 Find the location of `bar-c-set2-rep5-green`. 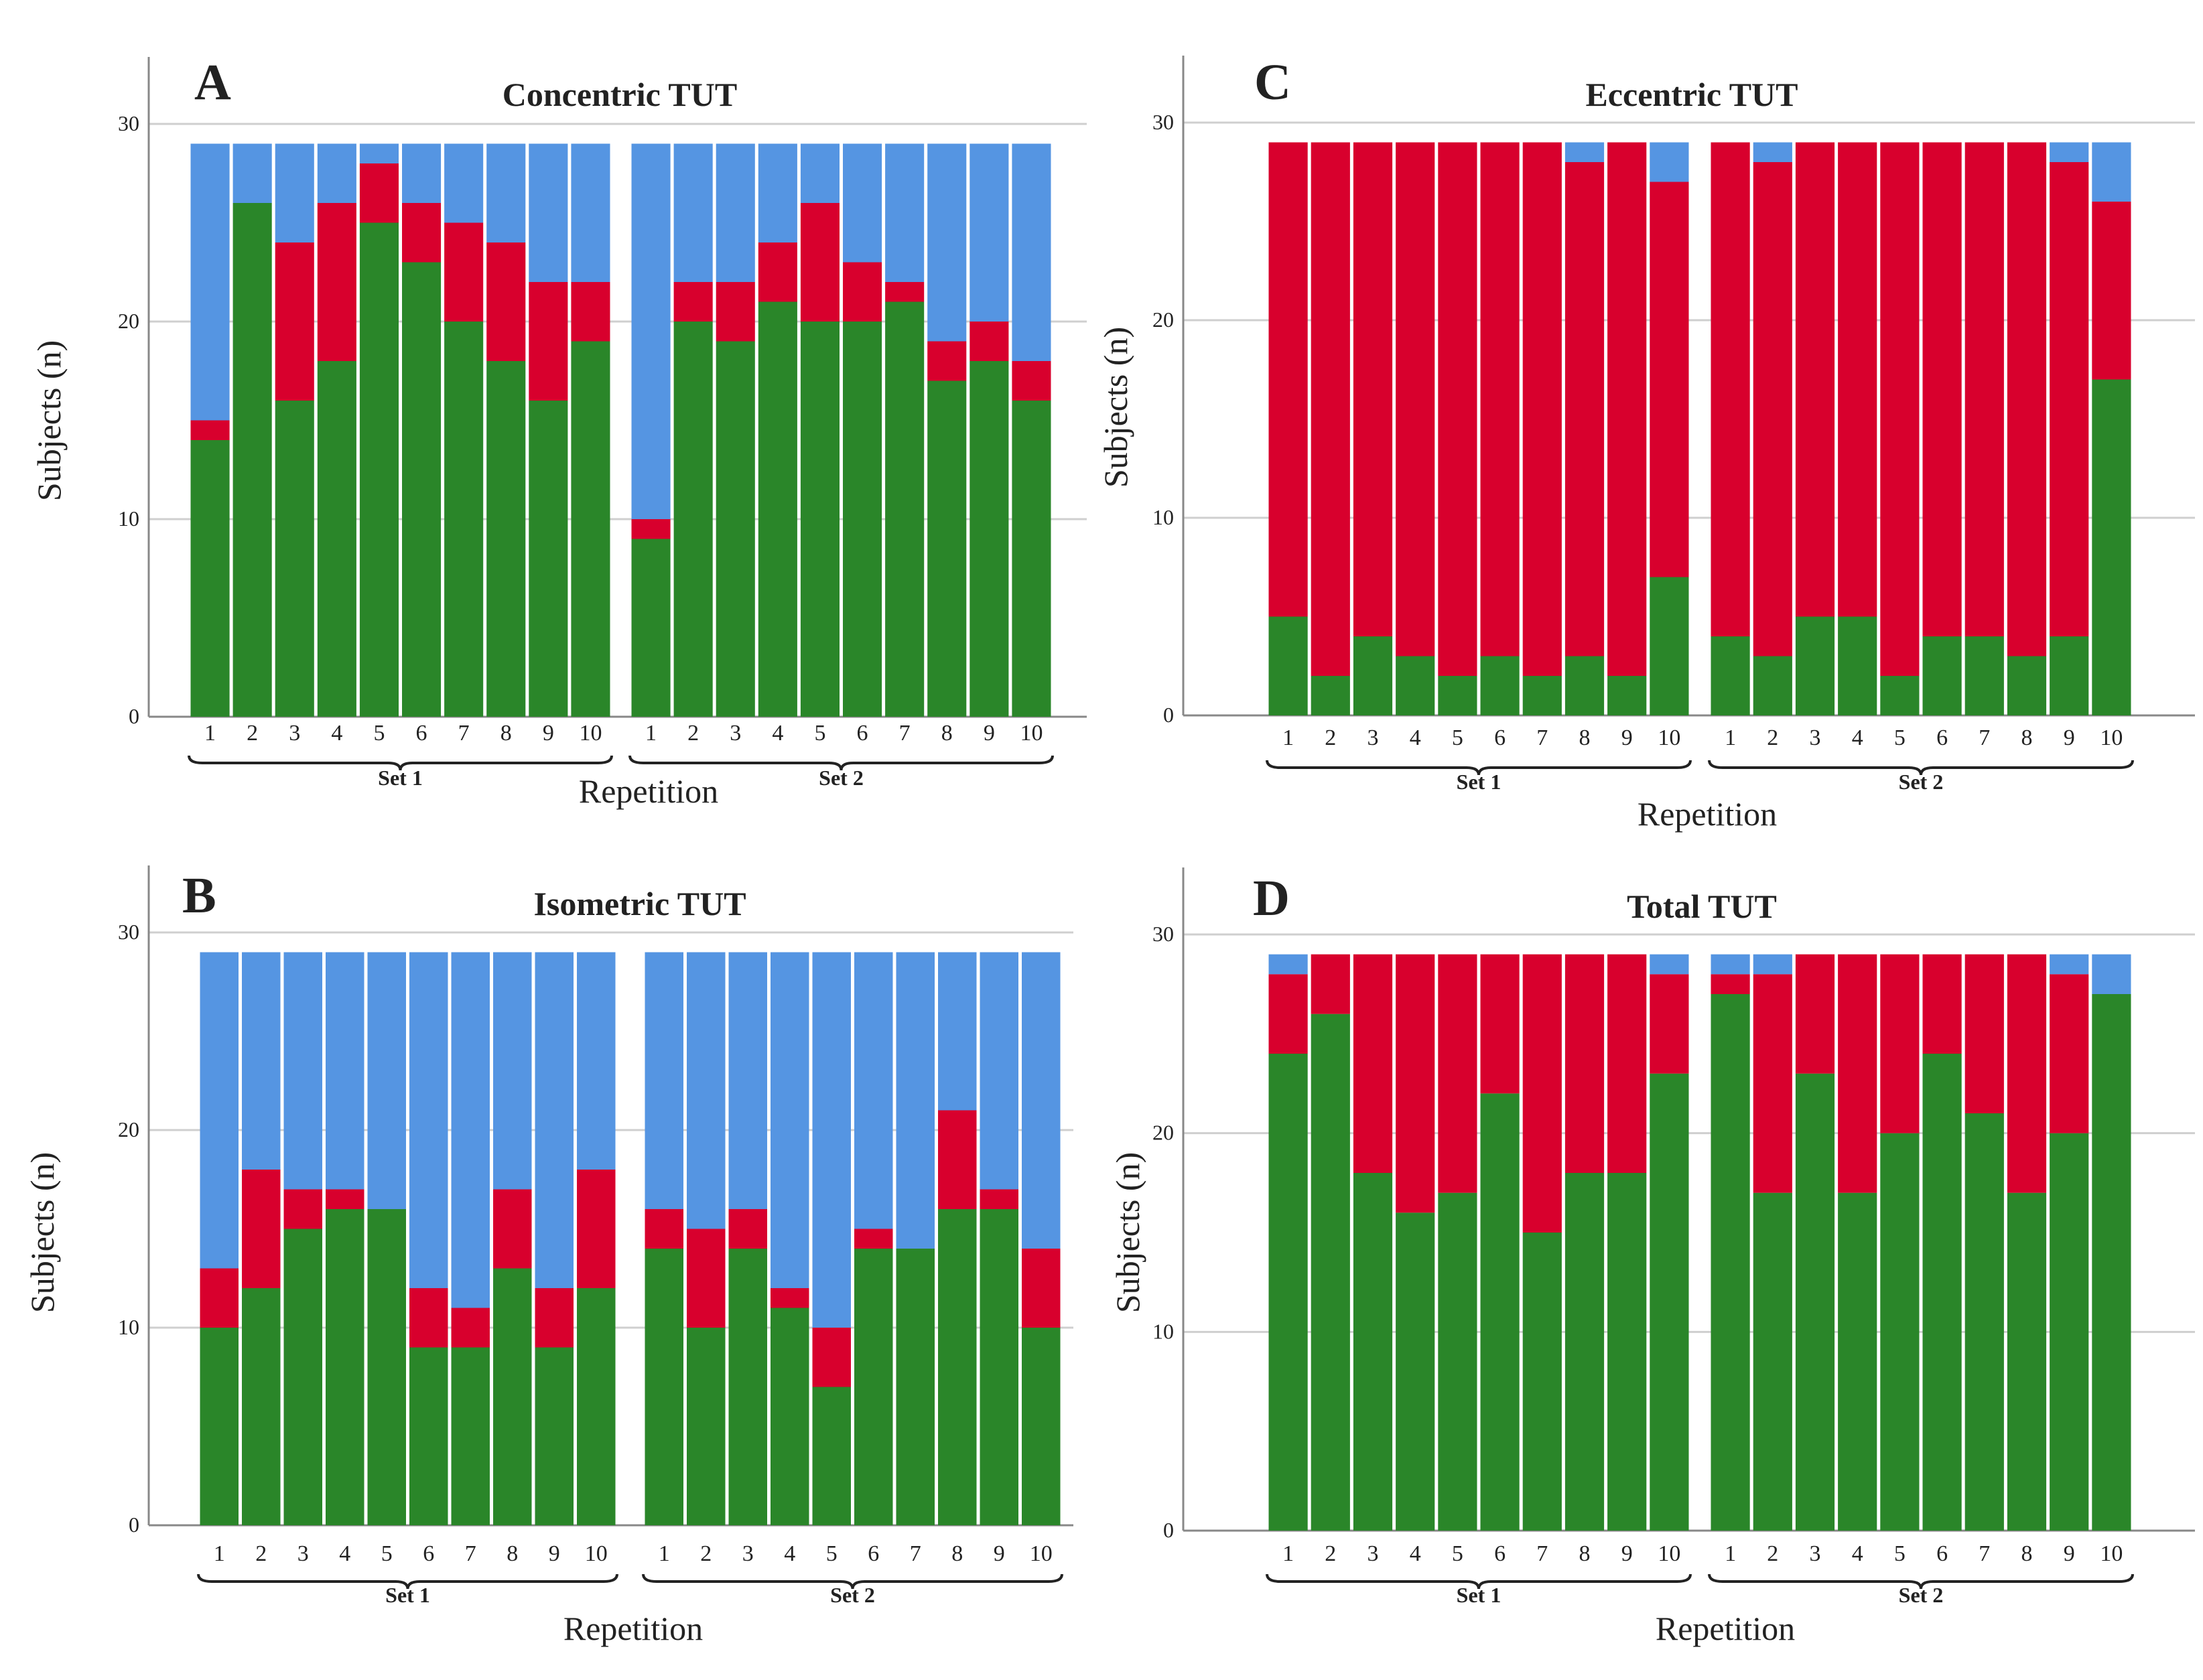

bar-c-set2-rep5-green is located at coordinates (1900, 695).